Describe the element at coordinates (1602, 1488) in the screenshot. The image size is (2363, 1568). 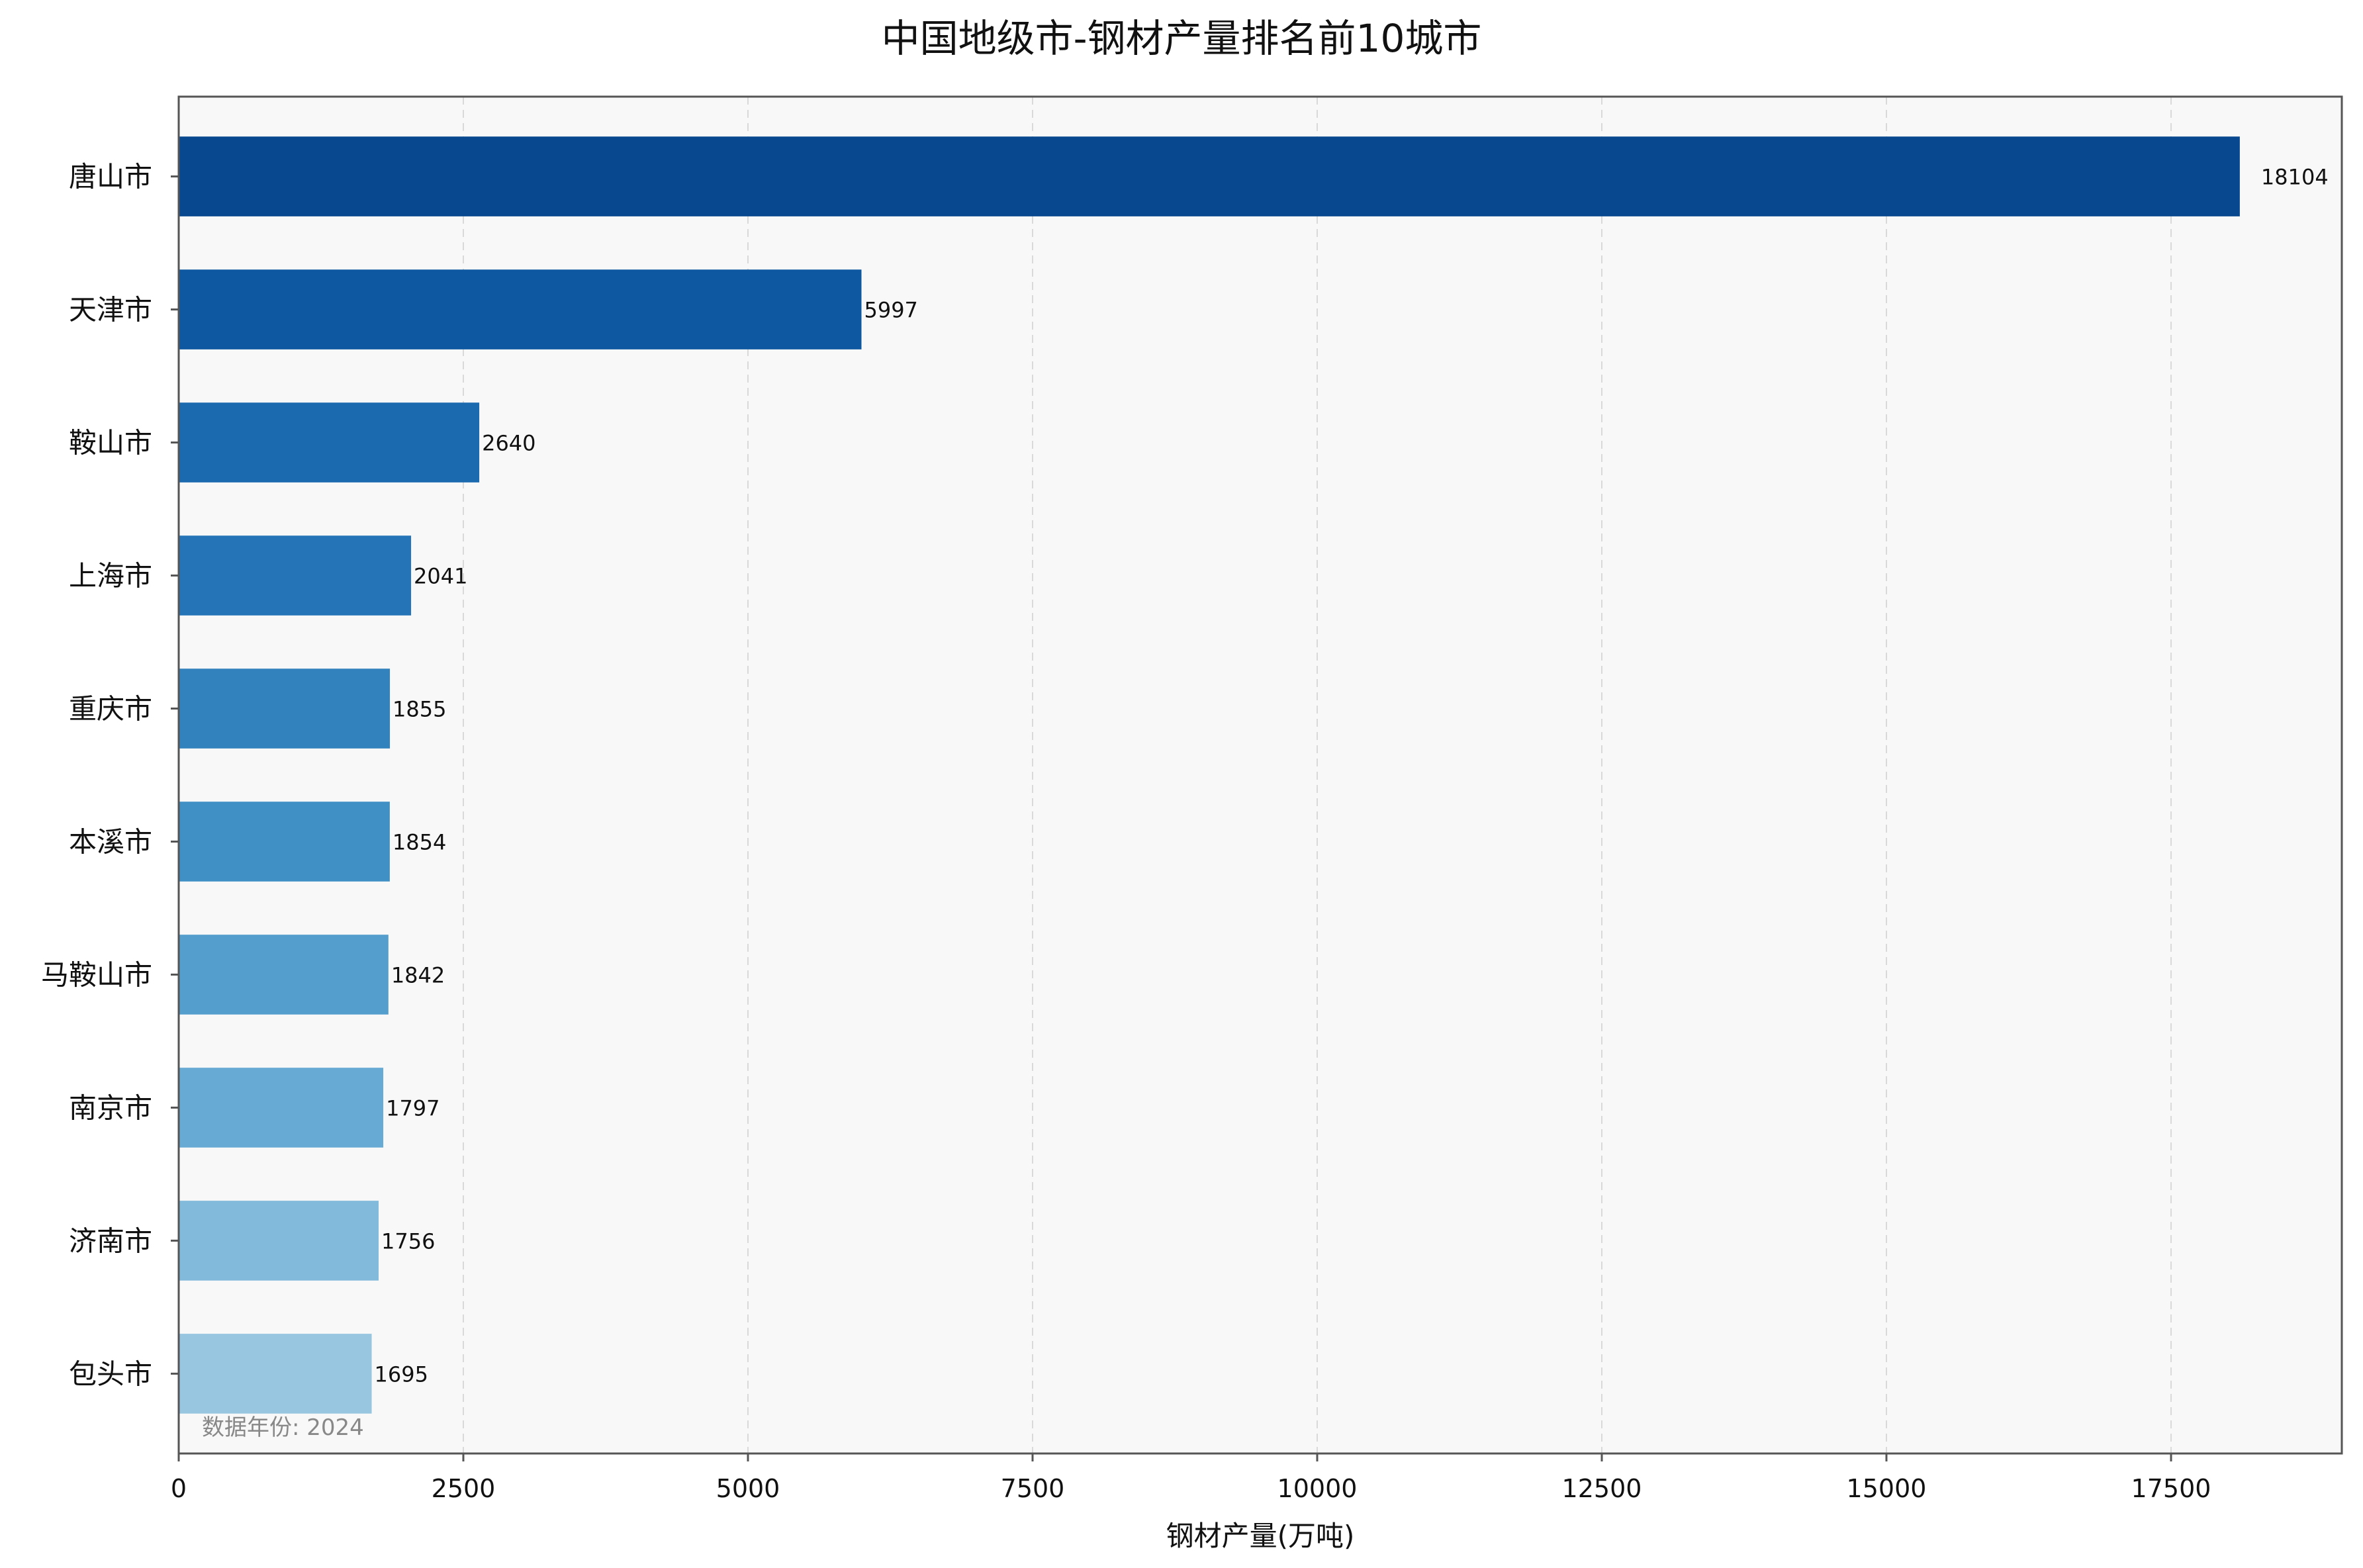
I see `x-tick-label: 12500` at that location.